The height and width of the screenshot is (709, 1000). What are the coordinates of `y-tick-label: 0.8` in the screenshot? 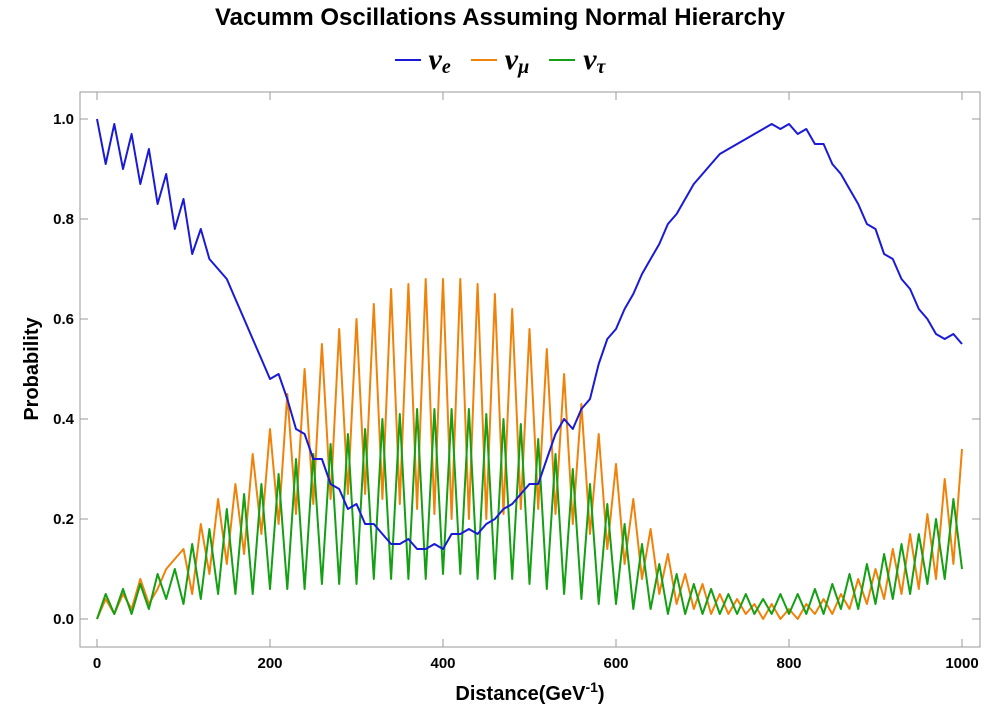 It's located at (63, 219).